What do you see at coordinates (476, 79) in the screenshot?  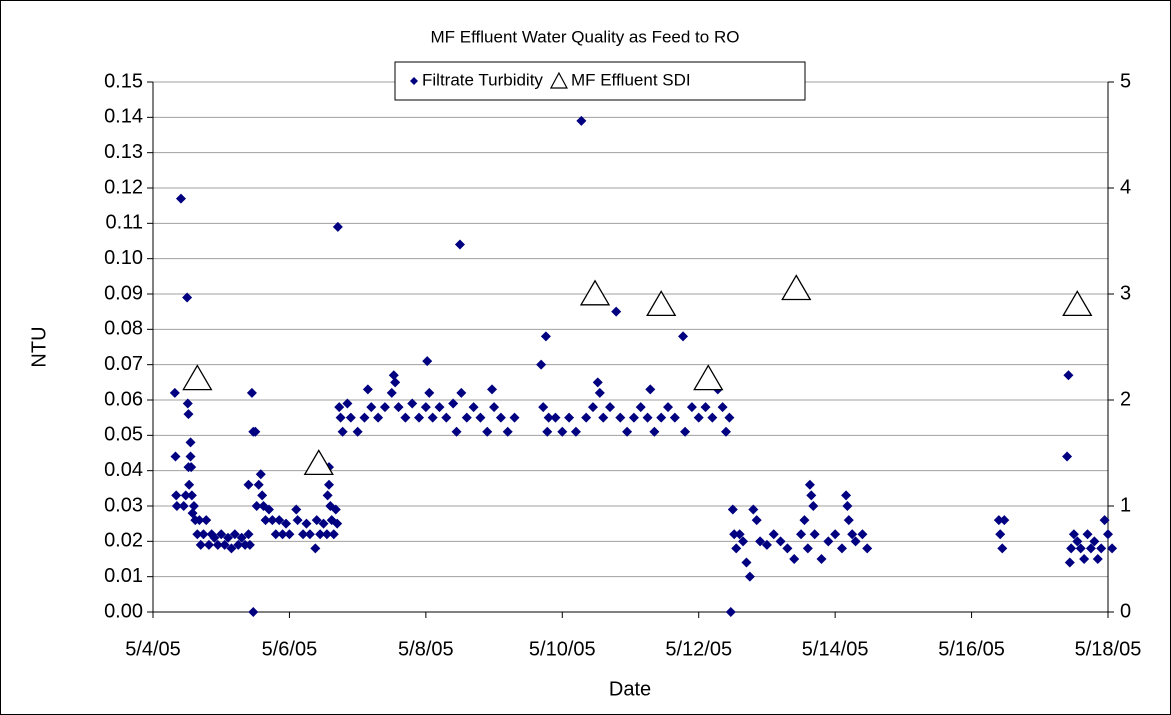 I see `legend-item: Filtrate Turbidity` at bounding box center [476, 79].